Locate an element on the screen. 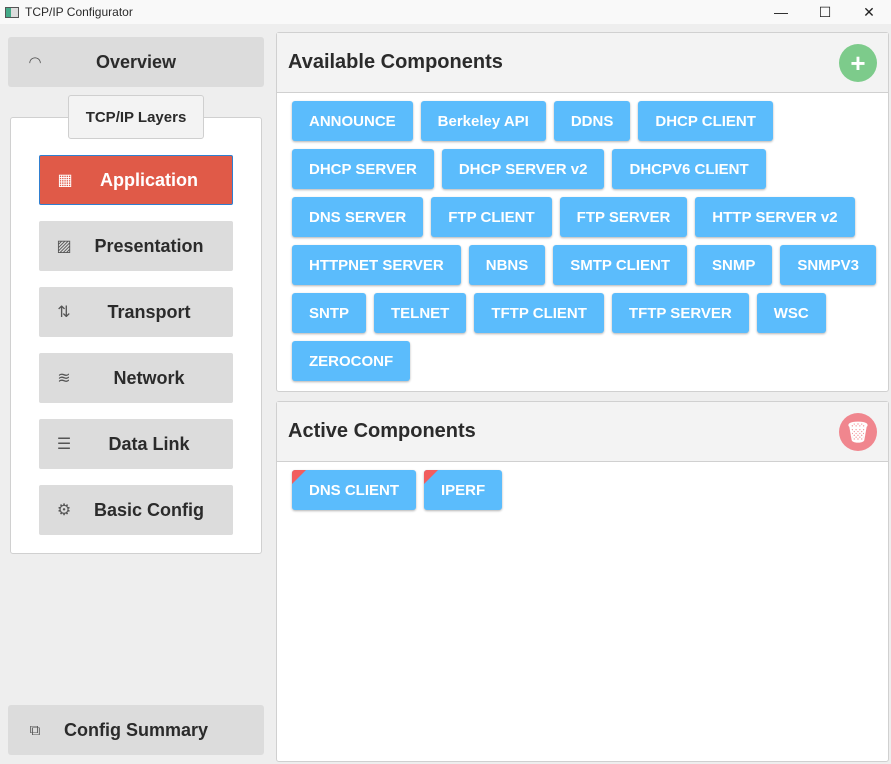 The width and height of the screenshot is (891, 764). component-label: SMTP CLIENT is located at coordinates (620, 265).